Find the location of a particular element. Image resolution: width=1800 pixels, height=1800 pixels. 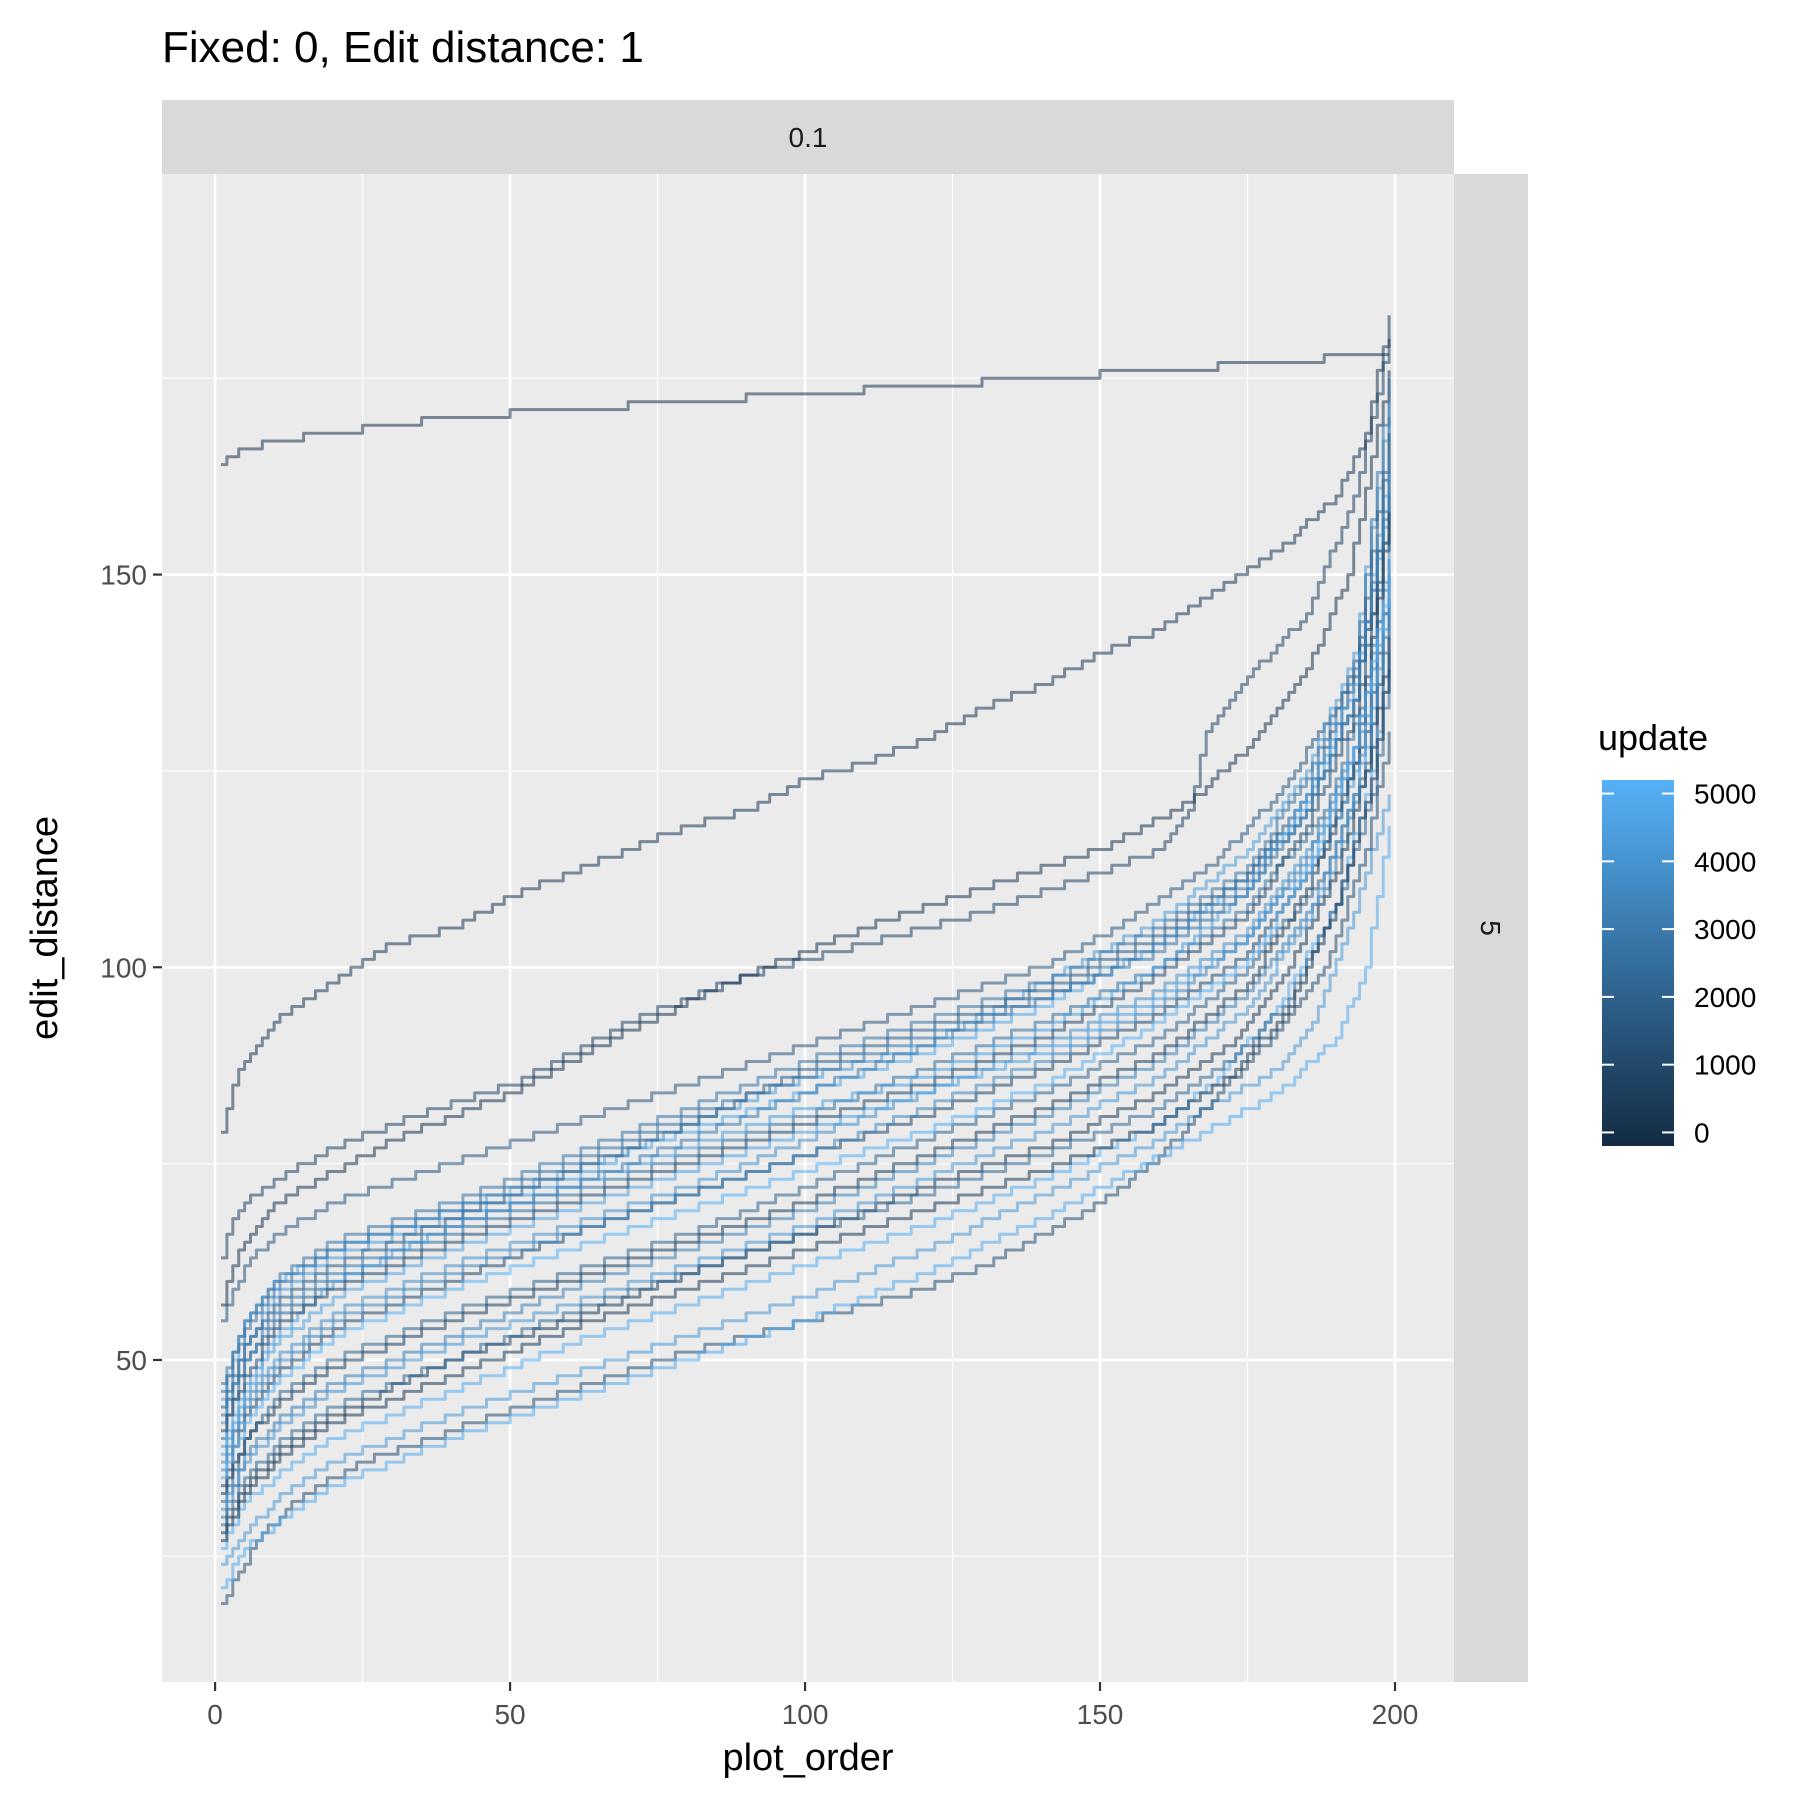

x-tick-label: 100 is located at coordinates (805, 1714).